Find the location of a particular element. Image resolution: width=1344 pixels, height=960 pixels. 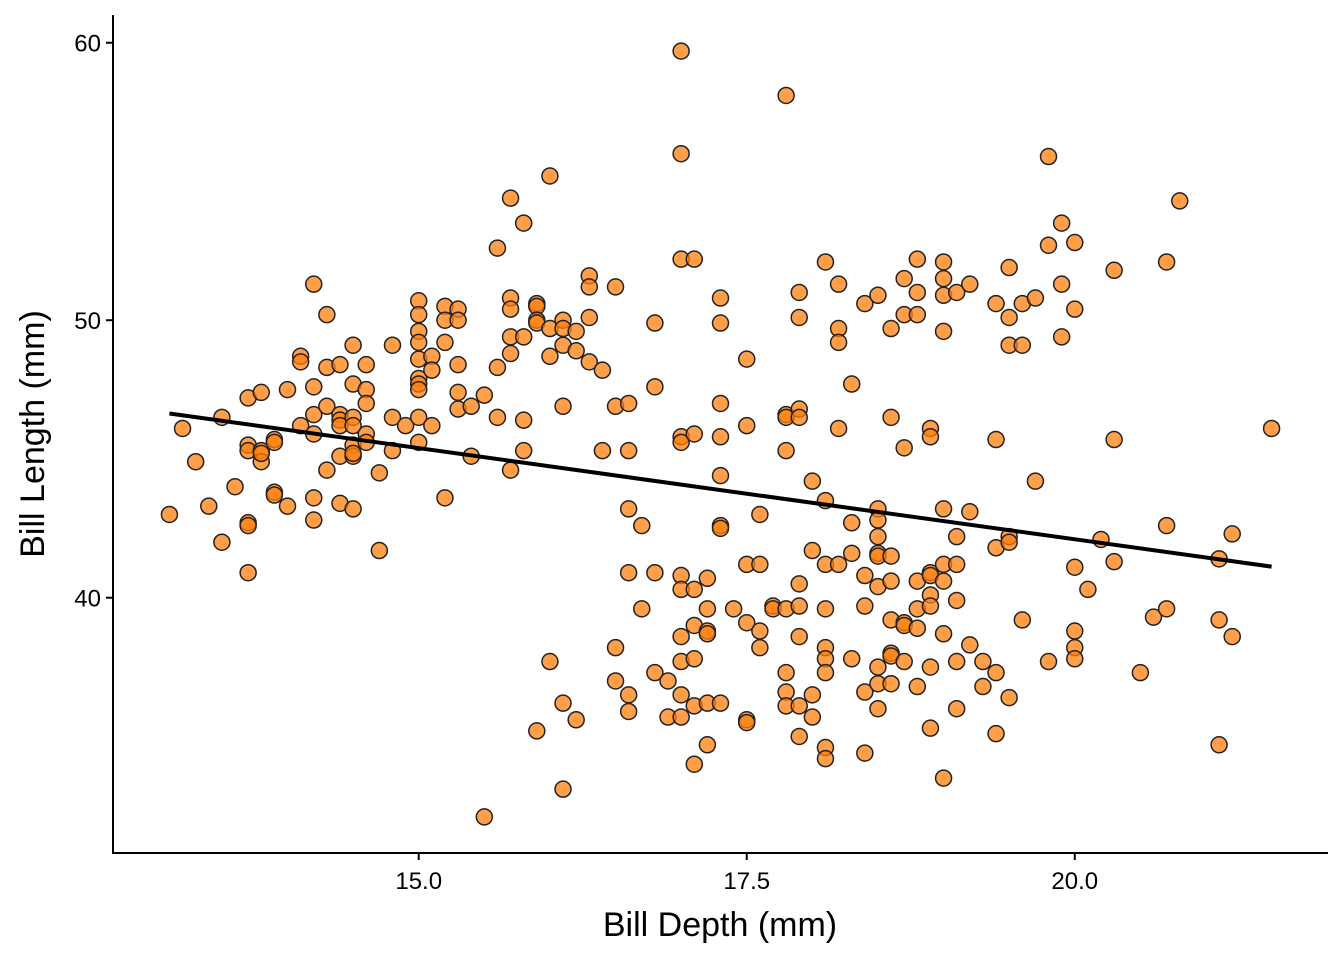

x-tick-label: 17.5 is located at coordinates (746, 881).